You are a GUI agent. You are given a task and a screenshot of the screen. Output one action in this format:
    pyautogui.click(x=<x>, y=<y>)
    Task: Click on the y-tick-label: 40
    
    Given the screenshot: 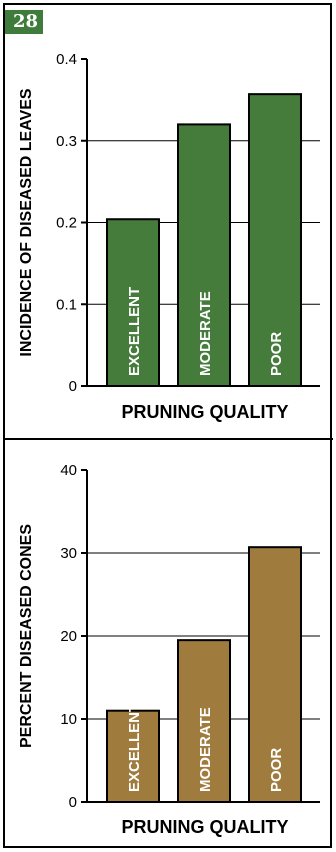 What is the action you would take?
    pyautogui.click(x=68, y=470)
    